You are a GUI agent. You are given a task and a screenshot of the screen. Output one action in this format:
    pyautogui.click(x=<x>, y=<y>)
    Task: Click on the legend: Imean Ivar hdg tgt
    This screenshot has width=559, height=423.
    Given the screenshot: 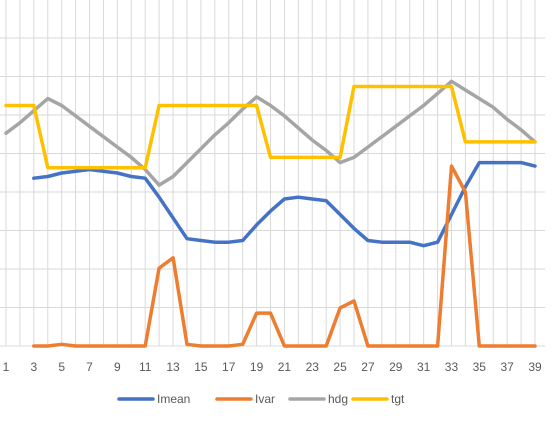 What is the action you would take?
    pyautogui.click(x=261, y=399)
    